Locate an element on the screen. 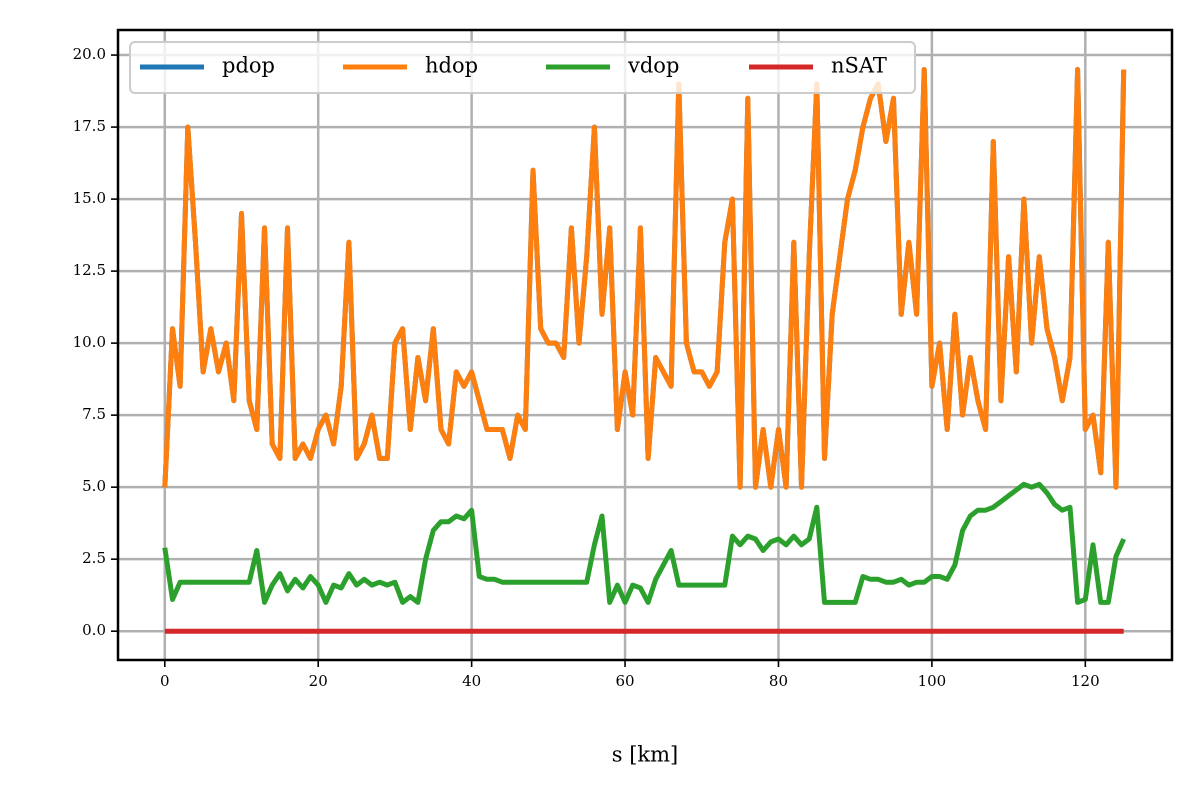  x-tick-label: 120 is located at coordinates (1085, 681).